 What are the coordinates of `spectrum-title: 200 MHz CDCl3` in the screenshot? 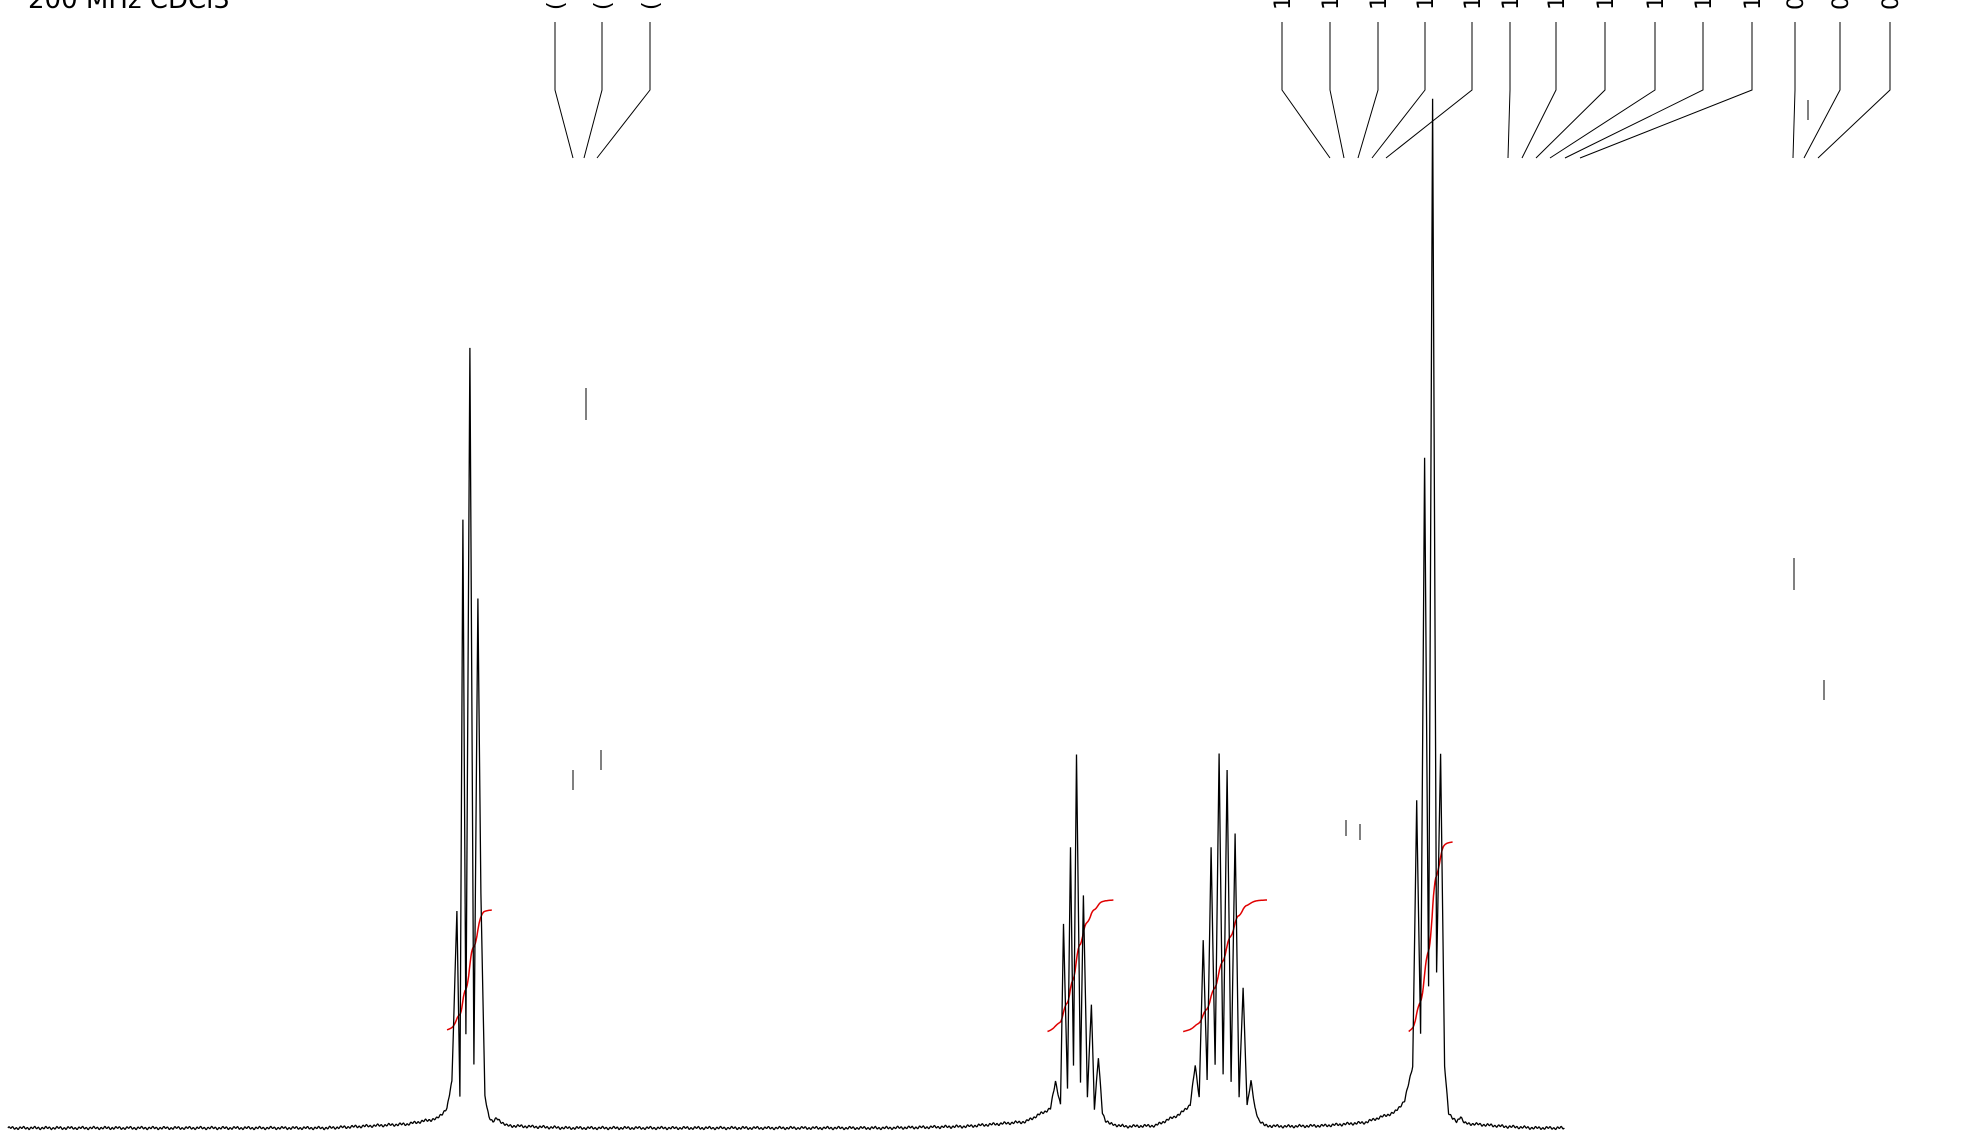 It's located at (129, 7).